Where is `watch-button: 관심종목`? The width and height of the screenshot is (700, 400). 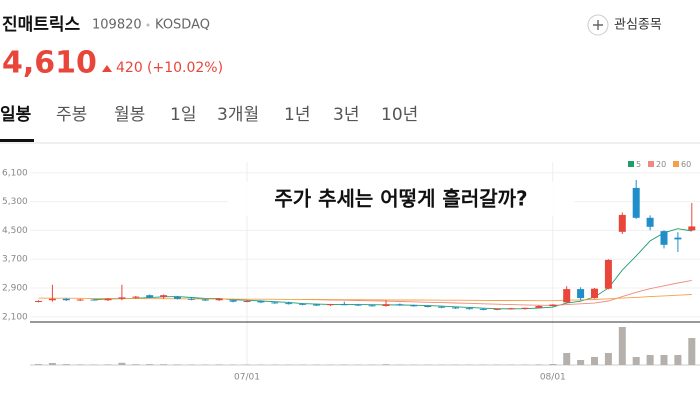
watch-button: 관심종목 is located at coordinates (624, 25).